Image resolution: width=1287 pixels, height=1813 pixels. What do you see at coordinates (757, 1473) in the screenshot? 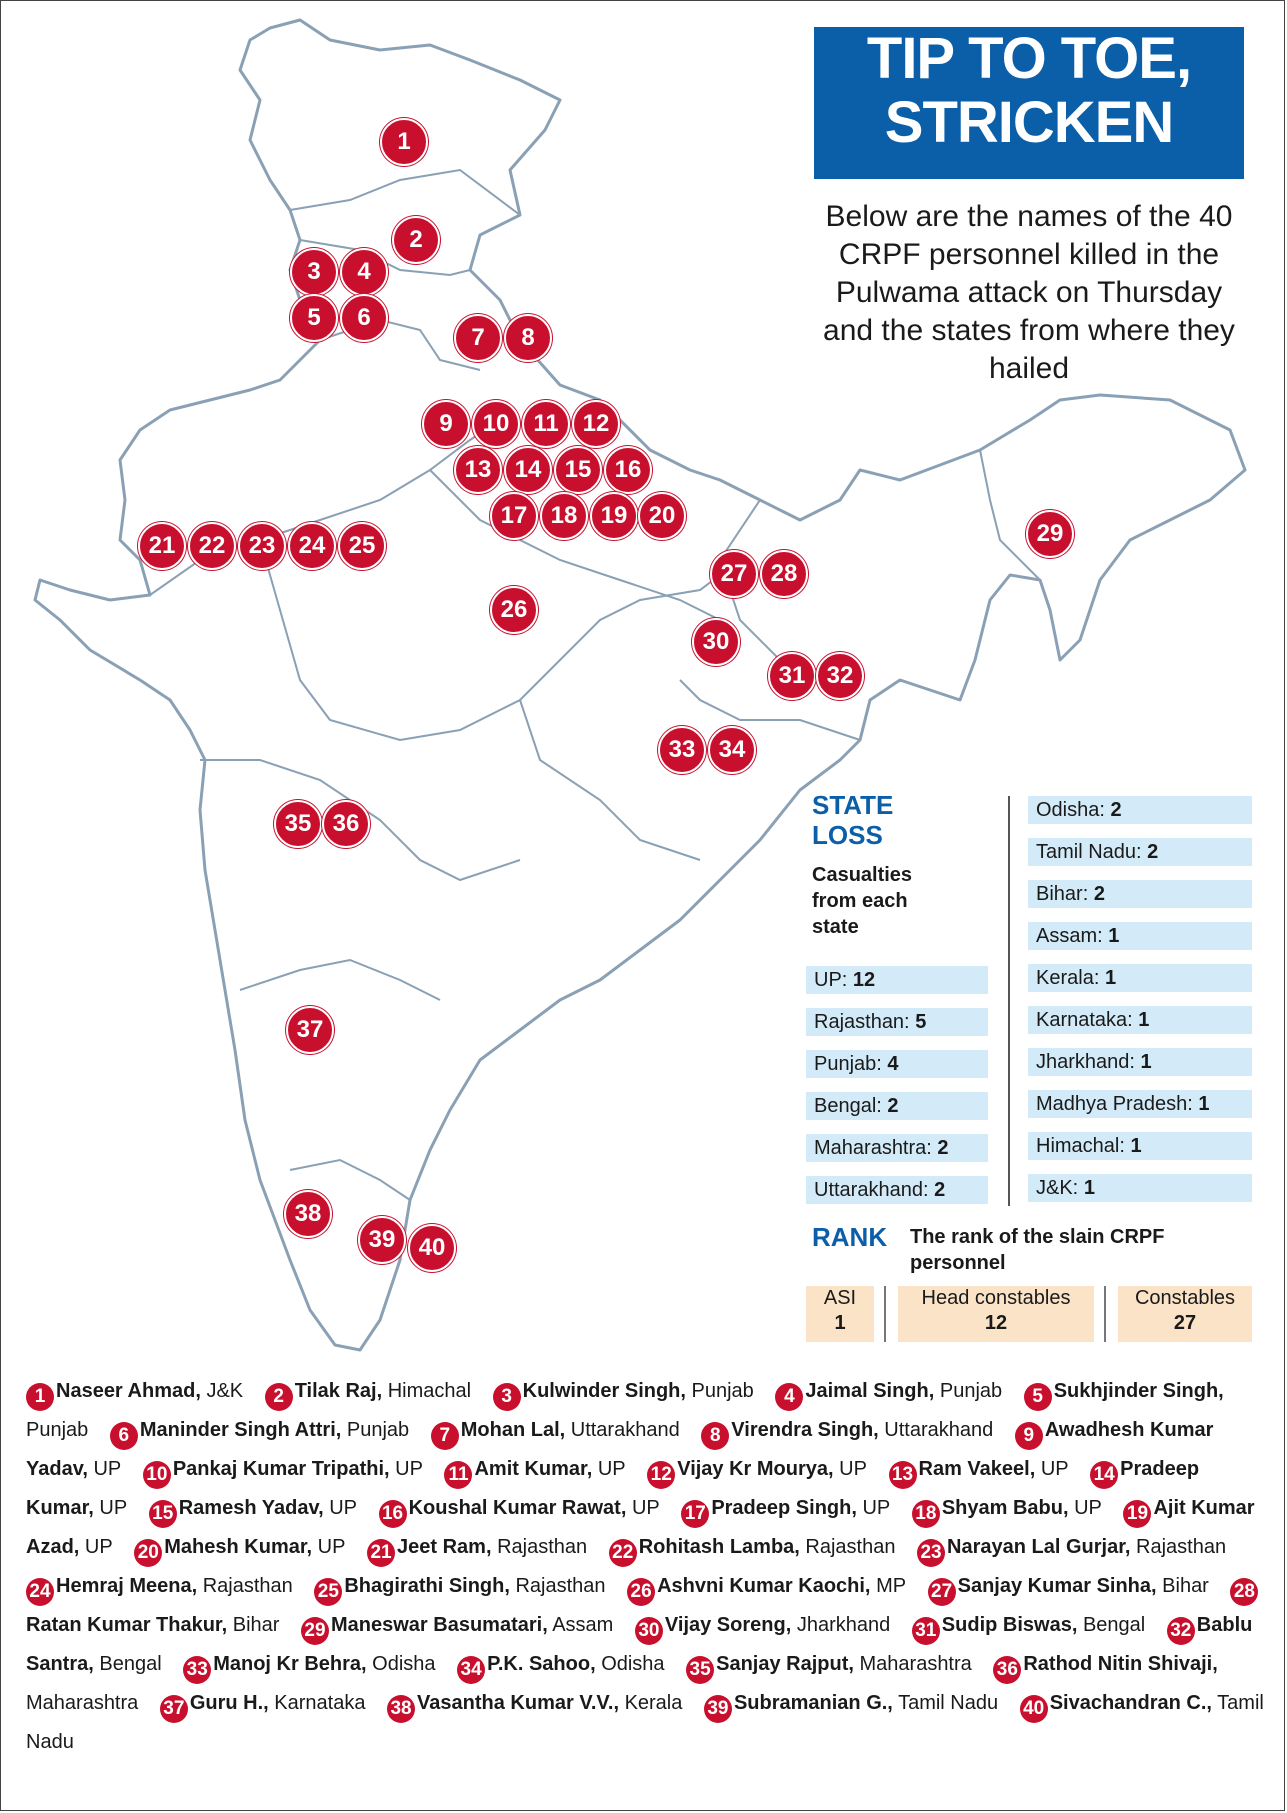
I see `personnel-entry: 12 Vijay Kr Mourya, UP` at bounding box center [757, 1473].